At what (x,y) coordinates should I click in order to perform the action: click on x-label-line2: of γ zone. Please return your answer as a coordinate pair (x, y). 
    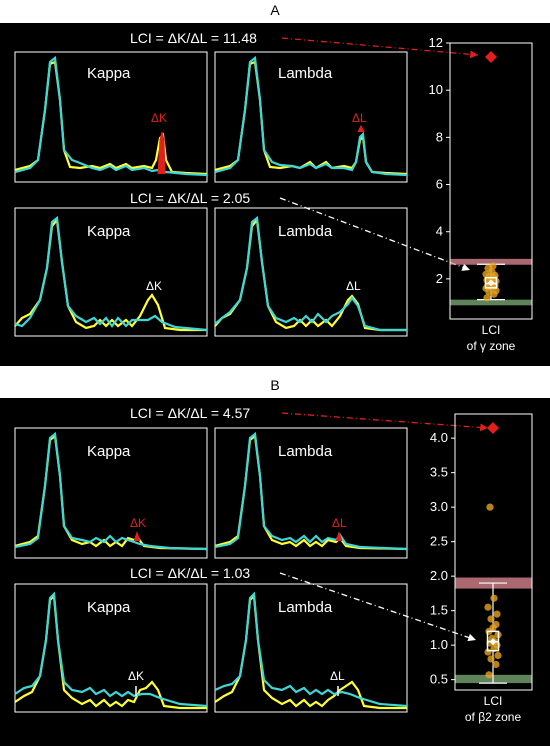
    Looking at the image, I should click on (491, 346).